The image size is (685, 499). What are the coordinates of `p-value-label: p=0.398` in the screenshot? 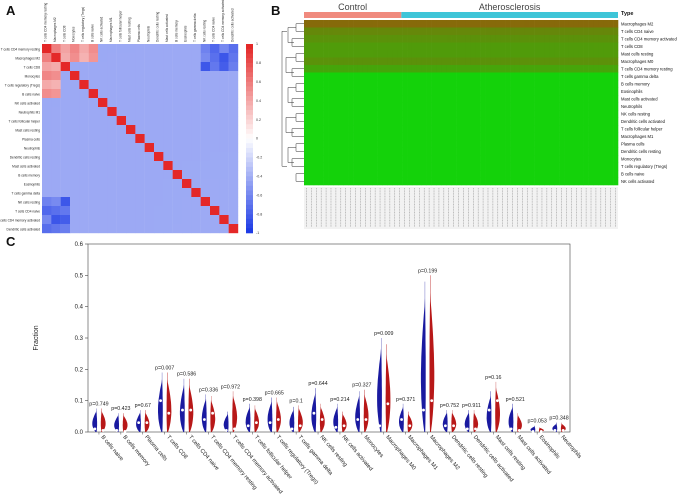 It's located at (252, 400).